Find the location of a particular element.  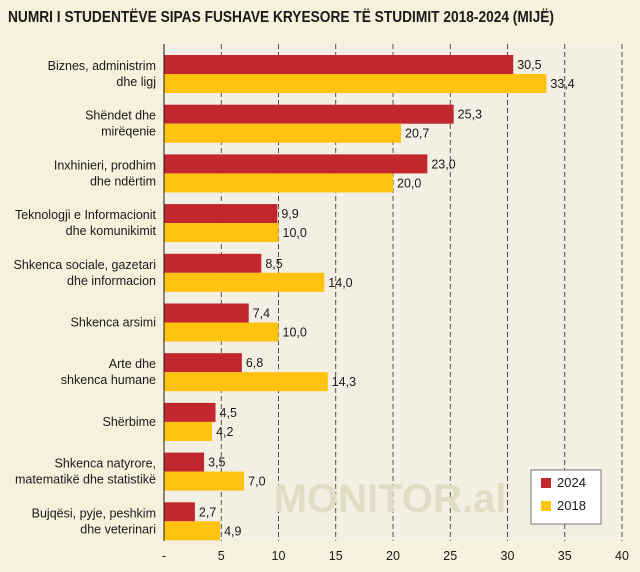

value-label-2024-5: 7,4 is located at coordinates (261, 314).